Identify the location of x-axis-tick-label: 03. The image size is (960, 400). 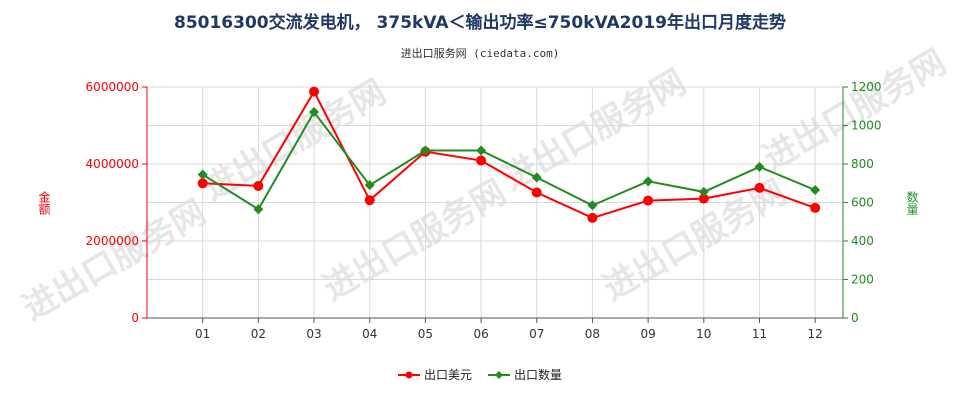
(313, 334).